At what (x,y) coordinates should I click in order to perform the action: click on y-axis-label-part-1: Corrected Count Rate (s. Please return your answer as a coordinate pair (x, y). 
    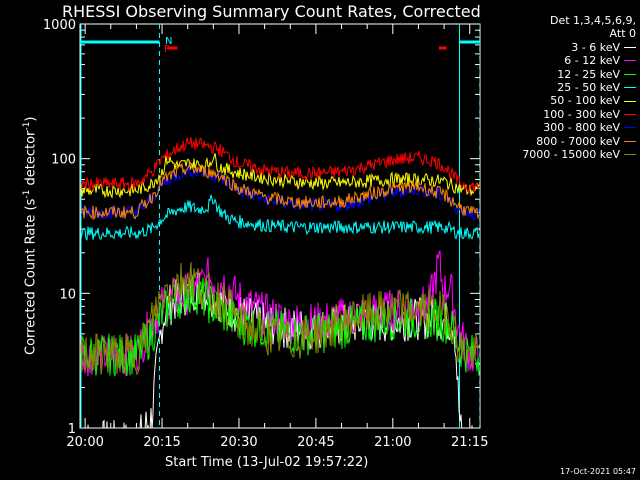
    Looking at the image, I should click on (31, 276).